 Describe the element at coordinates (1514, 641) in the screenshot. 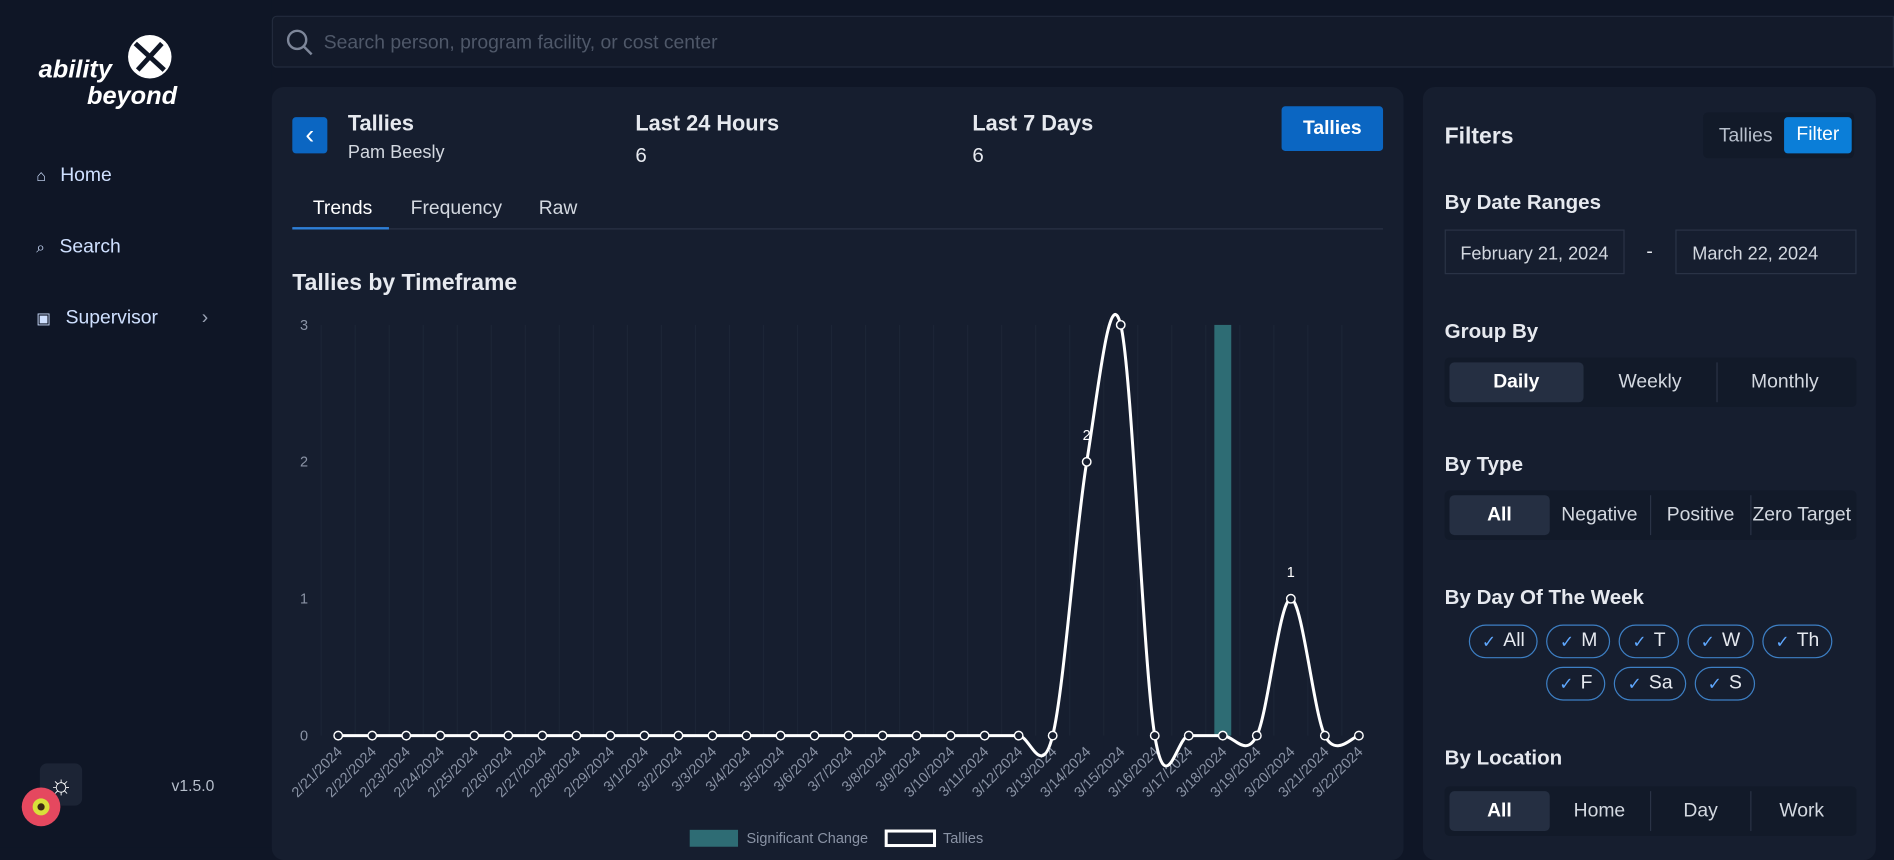

I see `day-label: All` at that location.